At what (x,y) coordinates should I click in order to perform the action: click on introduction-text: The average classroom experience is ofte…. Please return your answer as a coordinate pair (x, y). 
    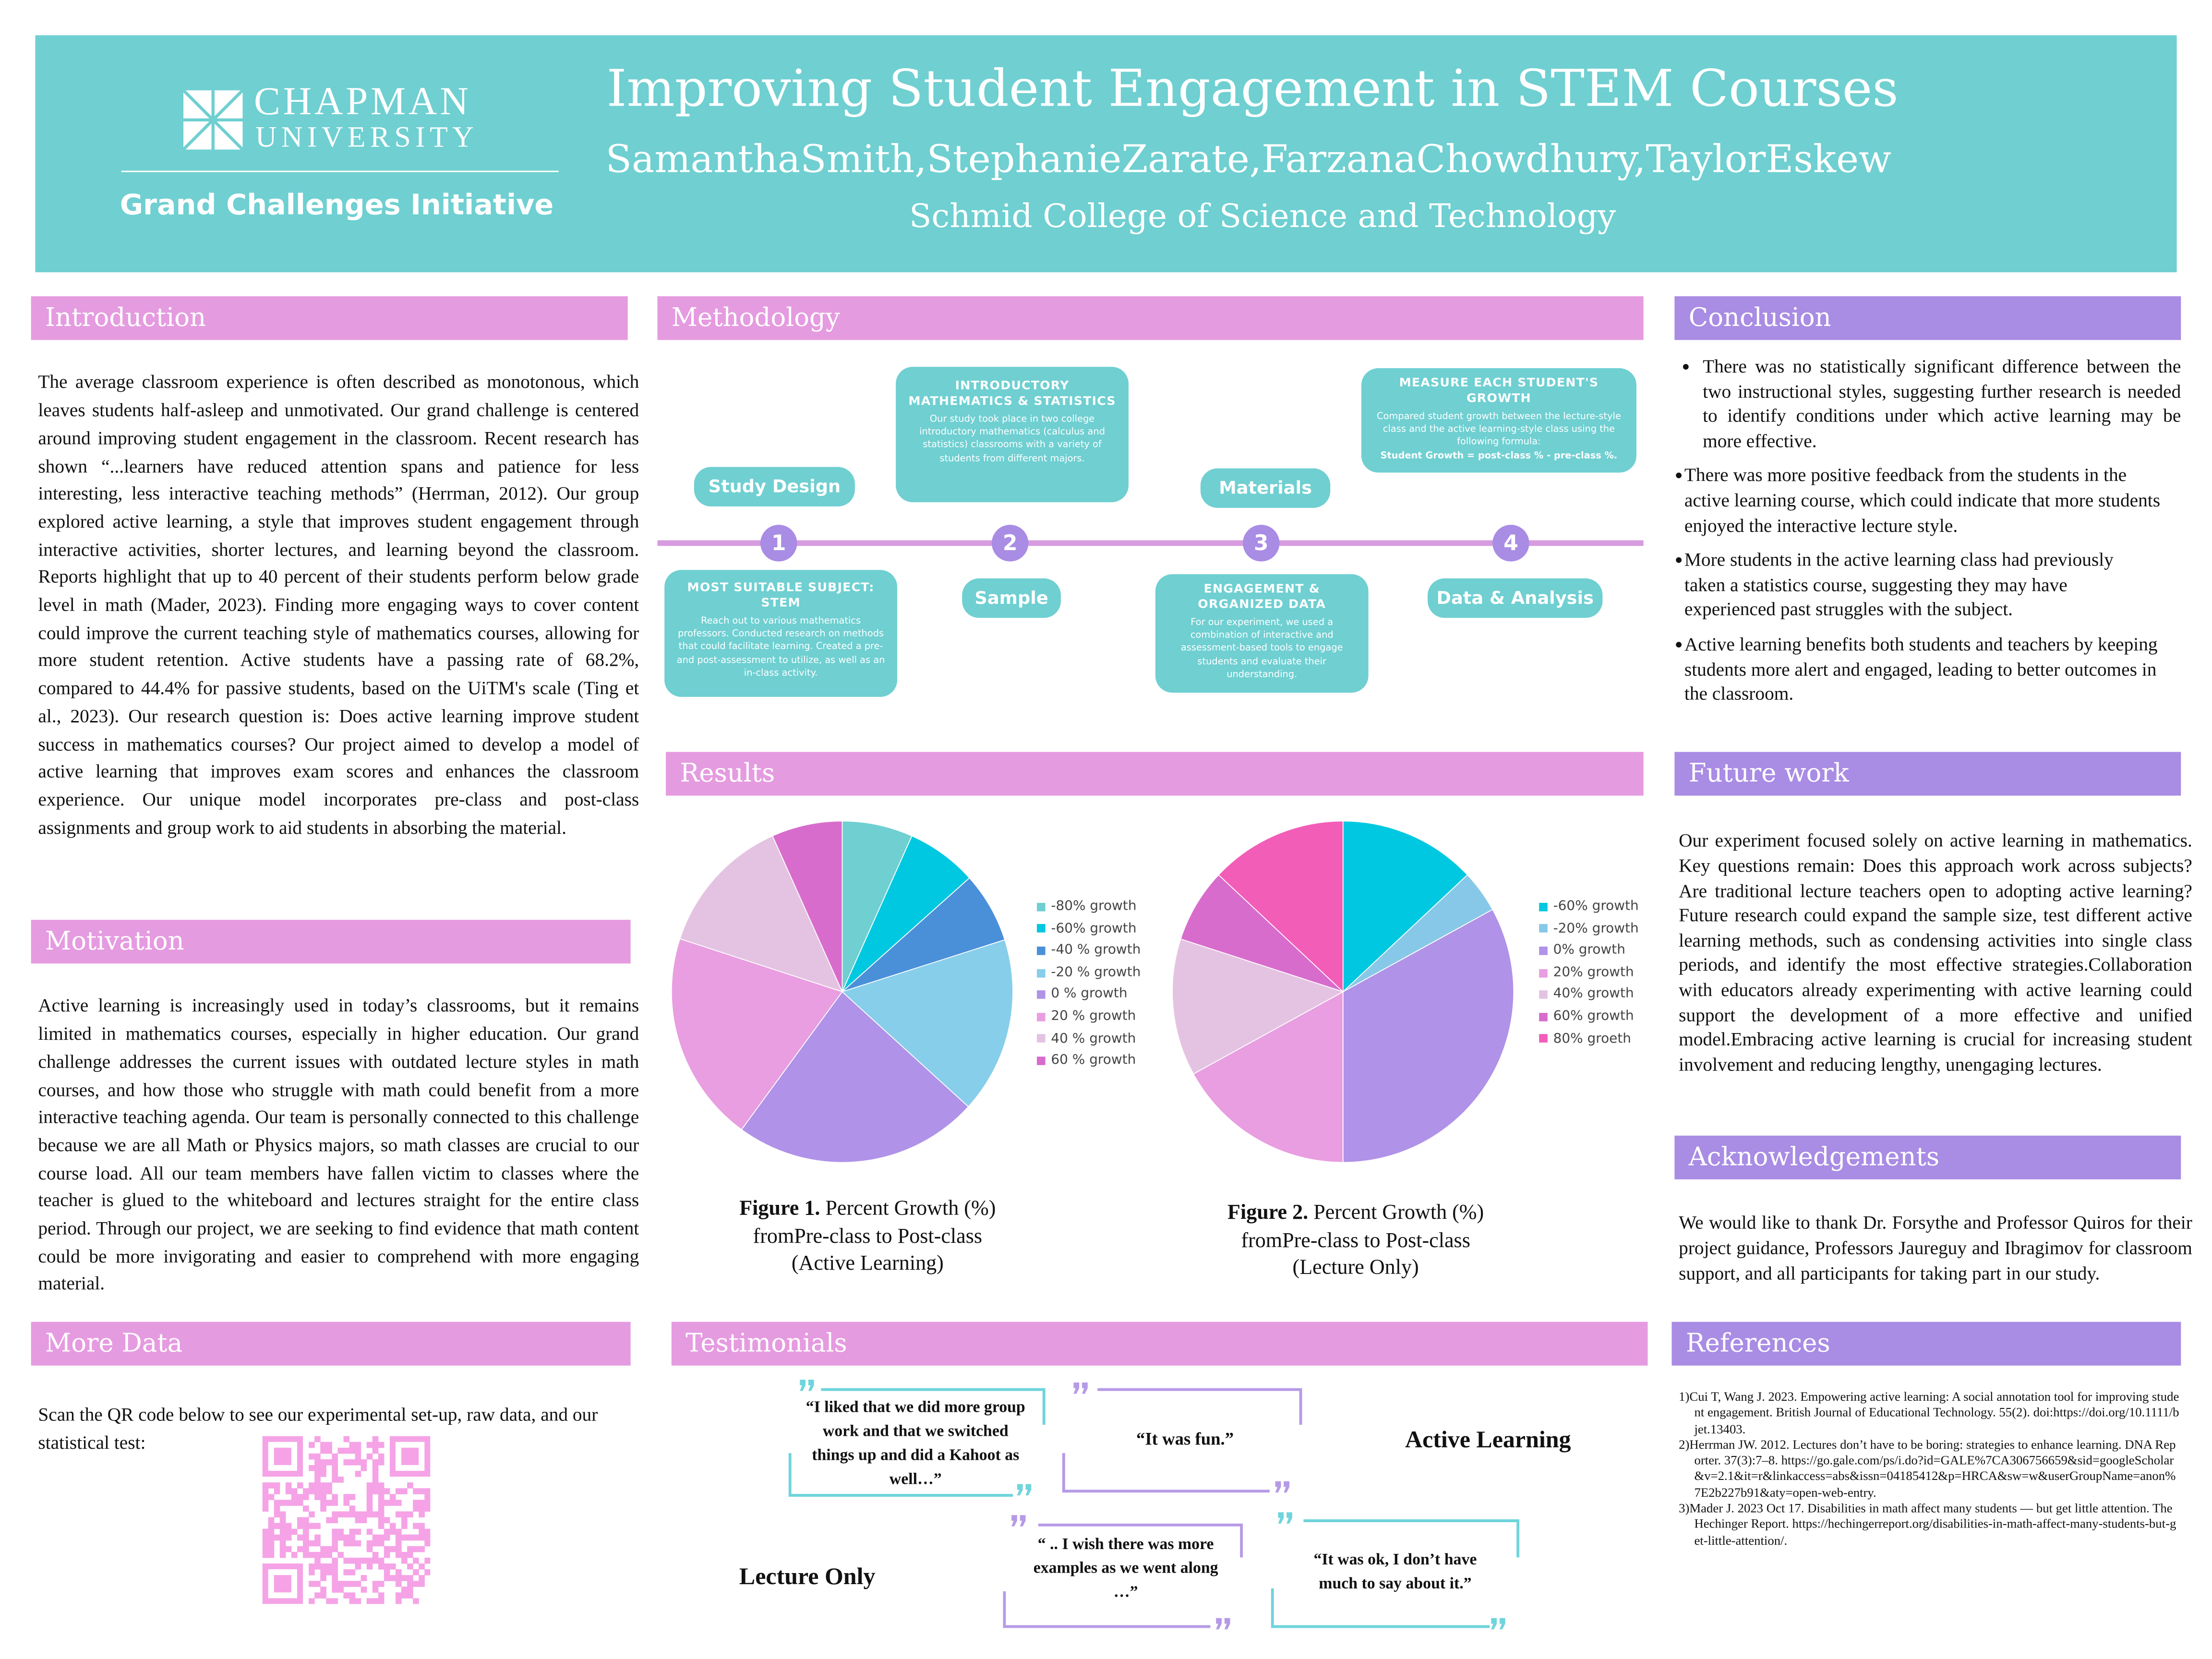
    Looking at the image, I should click on (338, 605).